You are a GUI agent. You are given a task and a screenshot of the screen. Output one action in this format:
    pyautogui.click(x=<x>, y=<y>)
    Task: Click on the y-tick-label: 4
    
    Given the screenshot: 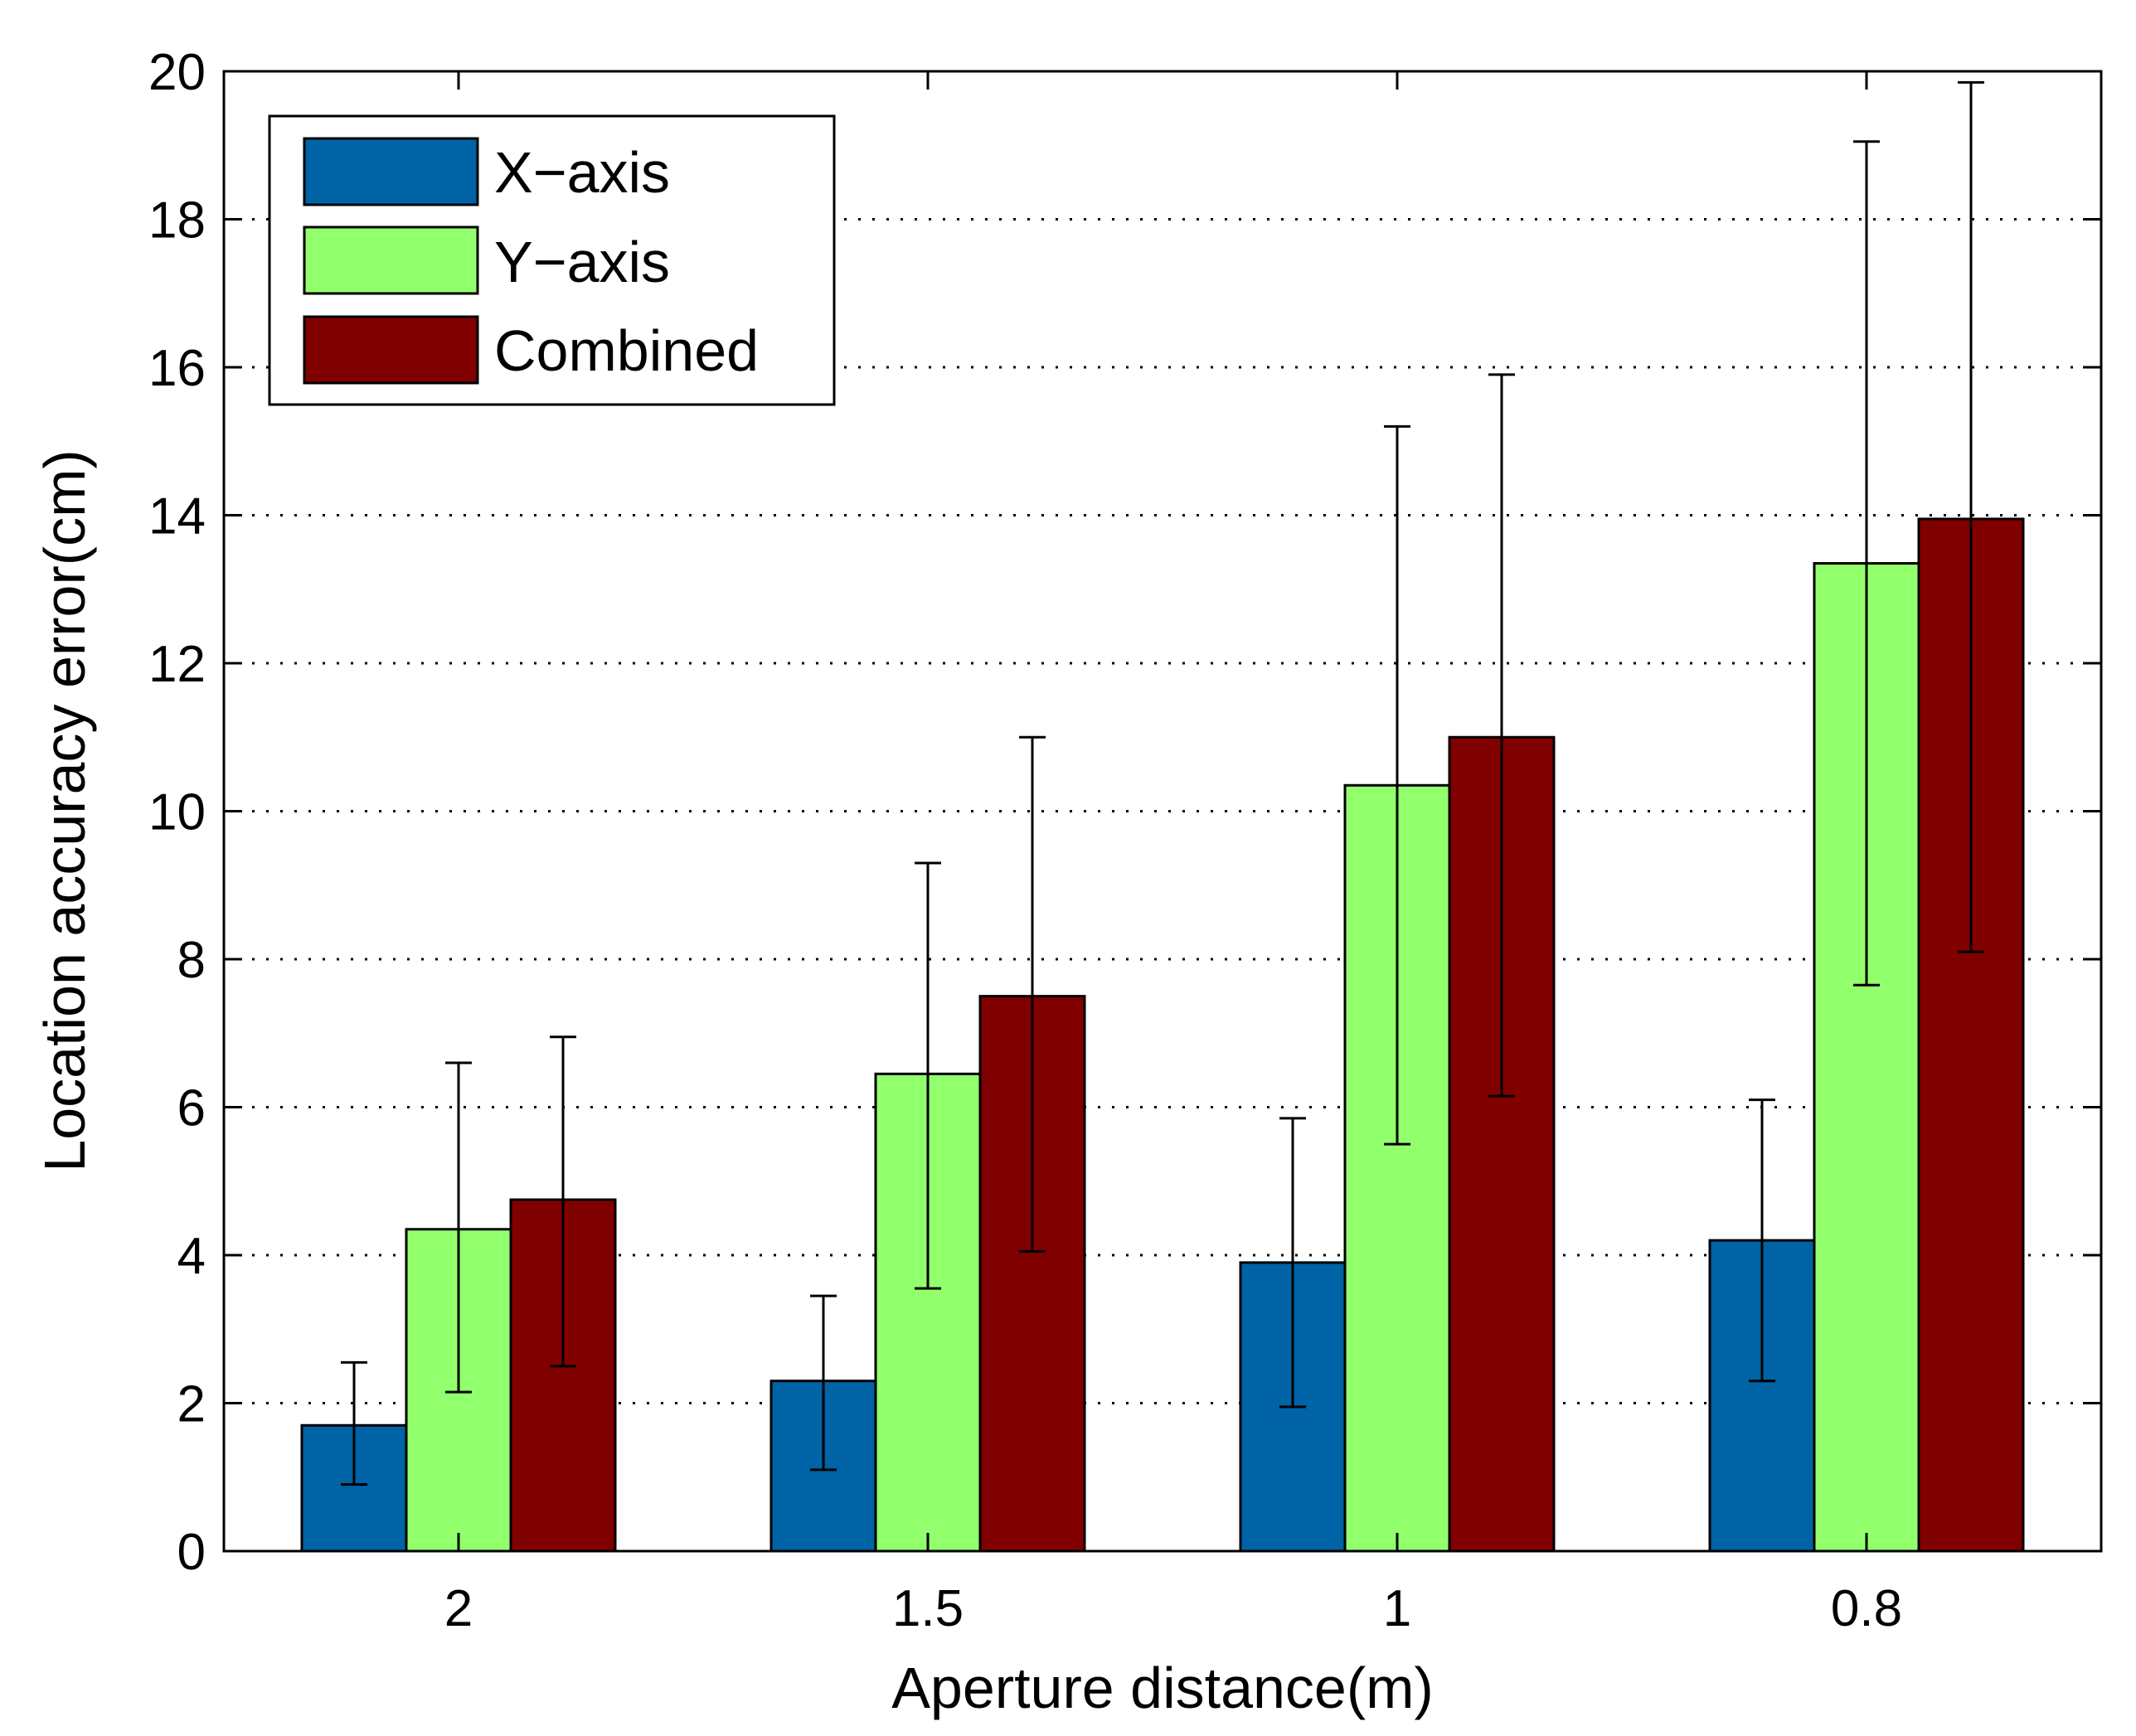 What is the action you would take?
    pyautogui.click(x=191, y=1256)
    